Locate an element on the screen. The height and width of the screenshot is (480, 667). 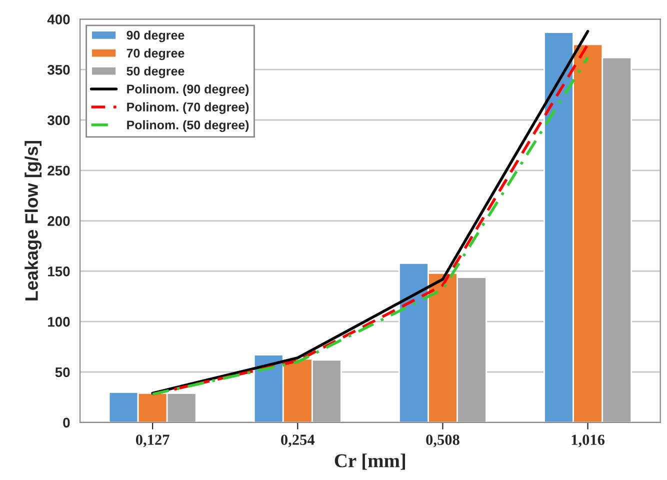
x-tick-label: 1,016 is located at coordinates (588, 441).